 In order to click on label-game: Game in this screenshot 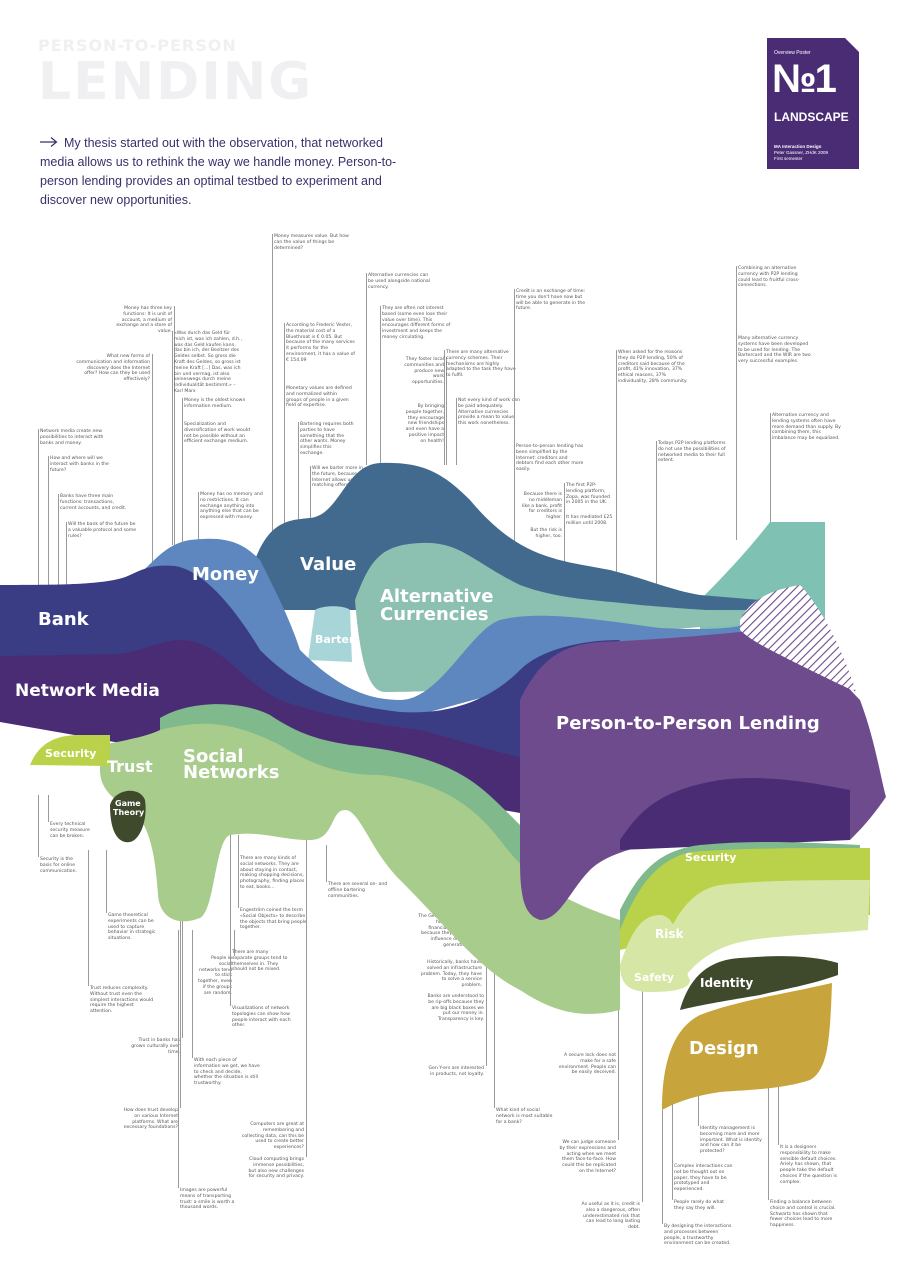, I will do `click(128, 803)`.